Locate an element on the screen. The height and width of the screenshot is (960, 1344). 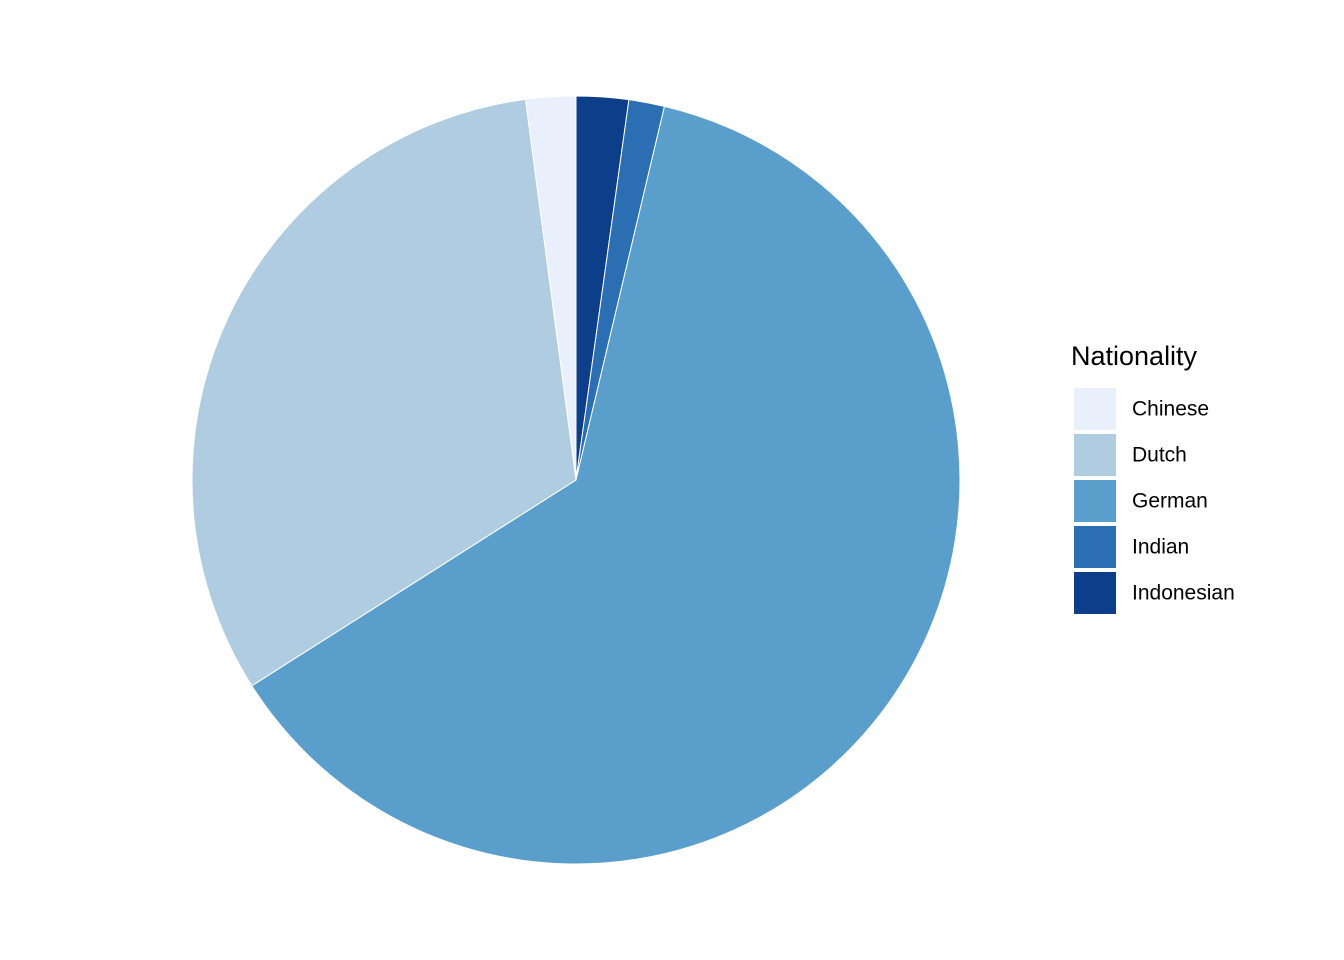
legend-title: Nationality is located at coordinates (1134, 356).